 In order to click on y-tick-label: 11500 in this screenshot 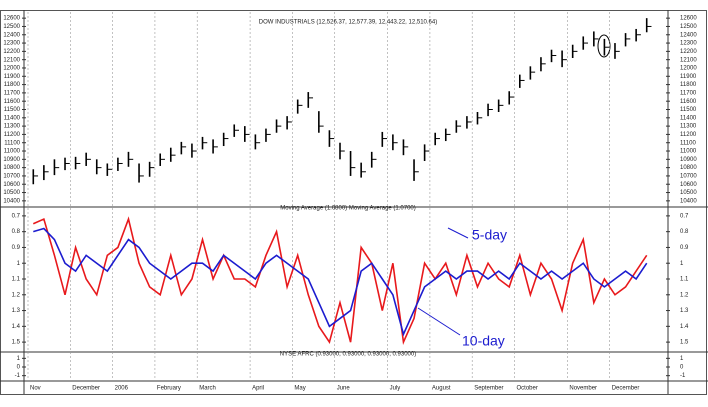, I will do `click(12, 110)`.